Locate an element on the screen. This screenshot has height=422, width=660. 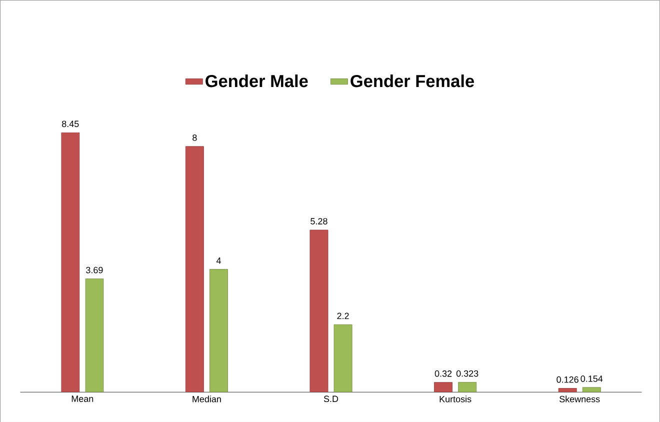
legend-label: Gender Female is located at coordinates (412, 80).